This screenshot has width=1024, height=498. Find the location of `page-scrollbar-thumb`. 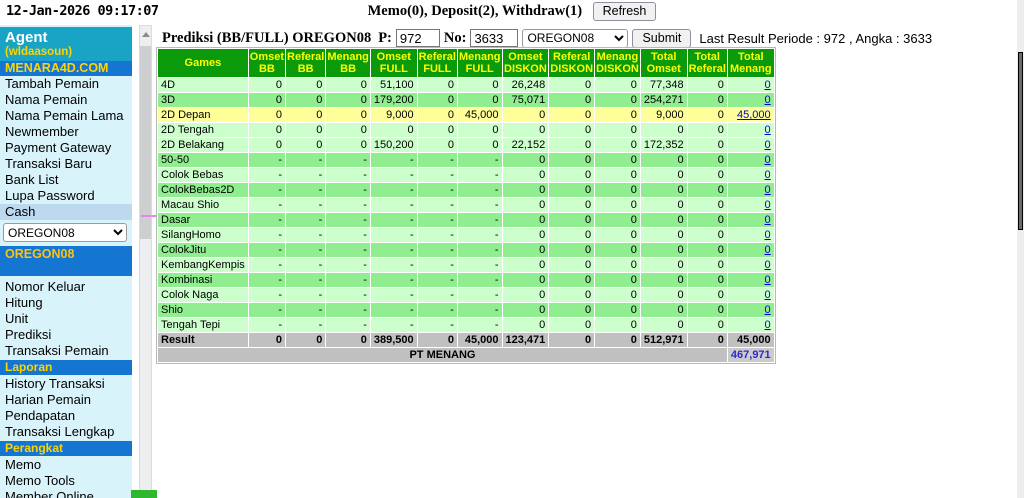

page-scrollbar-thumb is located at coordinates (1020, 141).